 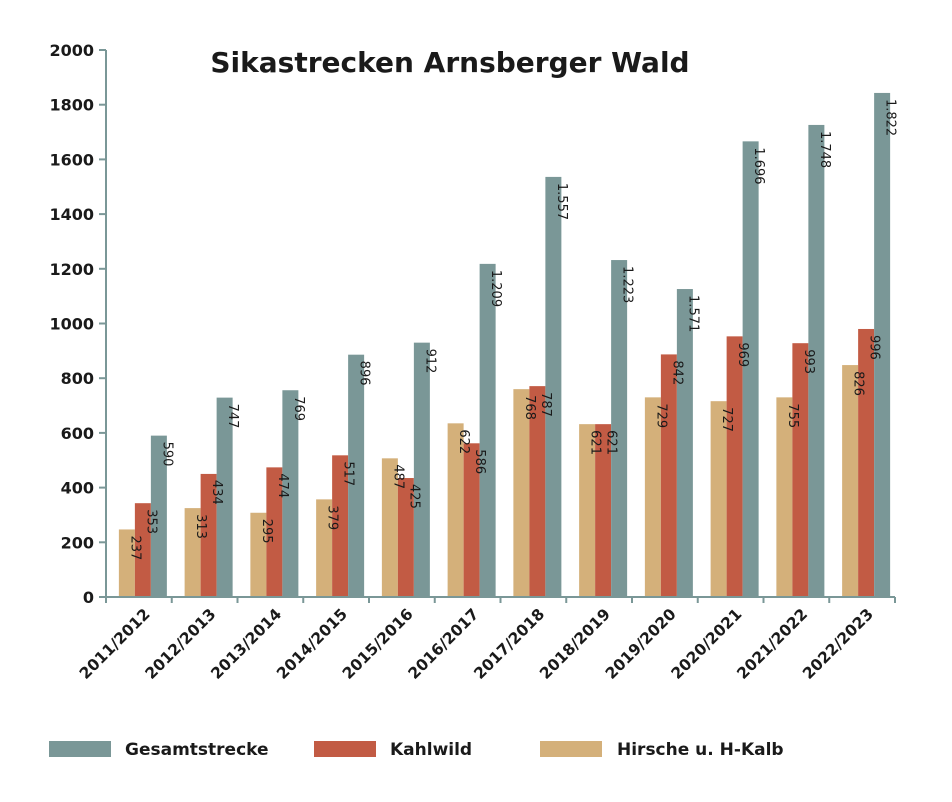 What do you see at coordinates (197, 750) in the screenshot?
I see `legend-label: Gesamtstrecke` at bounding box center [197, 750].